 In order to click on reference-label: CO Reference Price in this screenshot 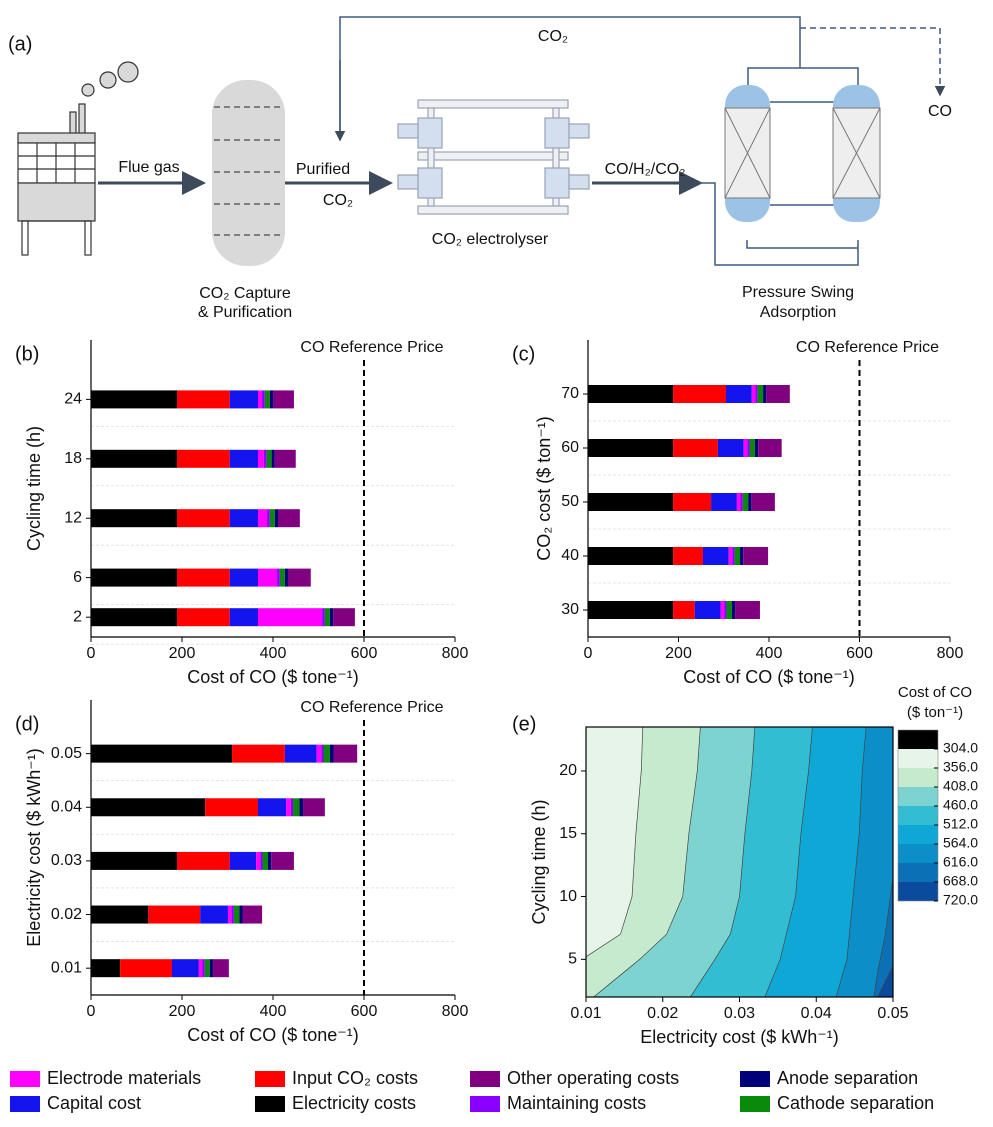, I will do `click(371, 707)`.